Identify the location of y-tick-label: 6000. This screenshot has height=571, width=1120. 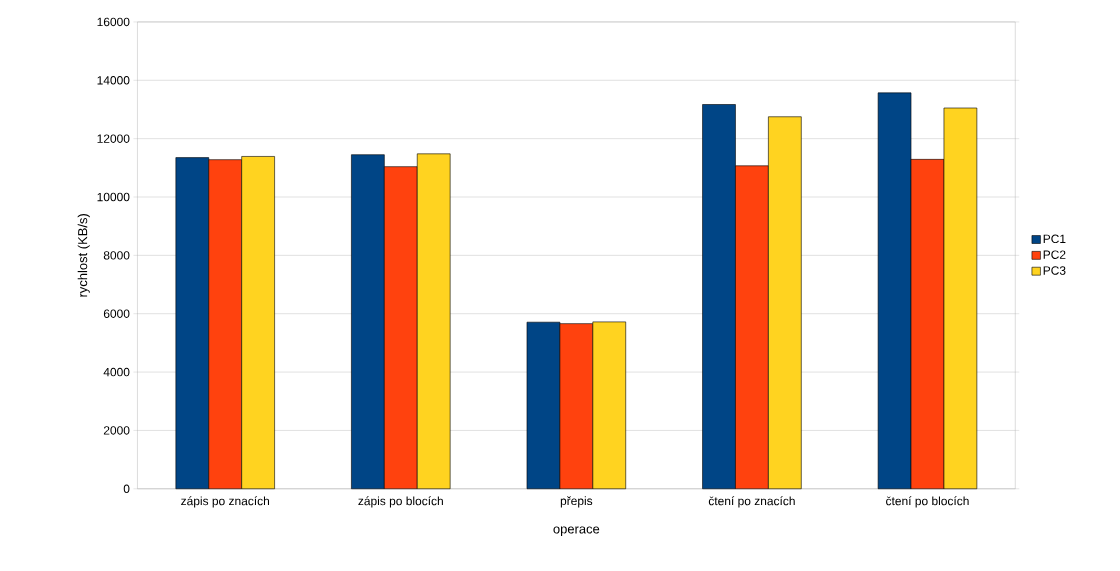
(116, 314).